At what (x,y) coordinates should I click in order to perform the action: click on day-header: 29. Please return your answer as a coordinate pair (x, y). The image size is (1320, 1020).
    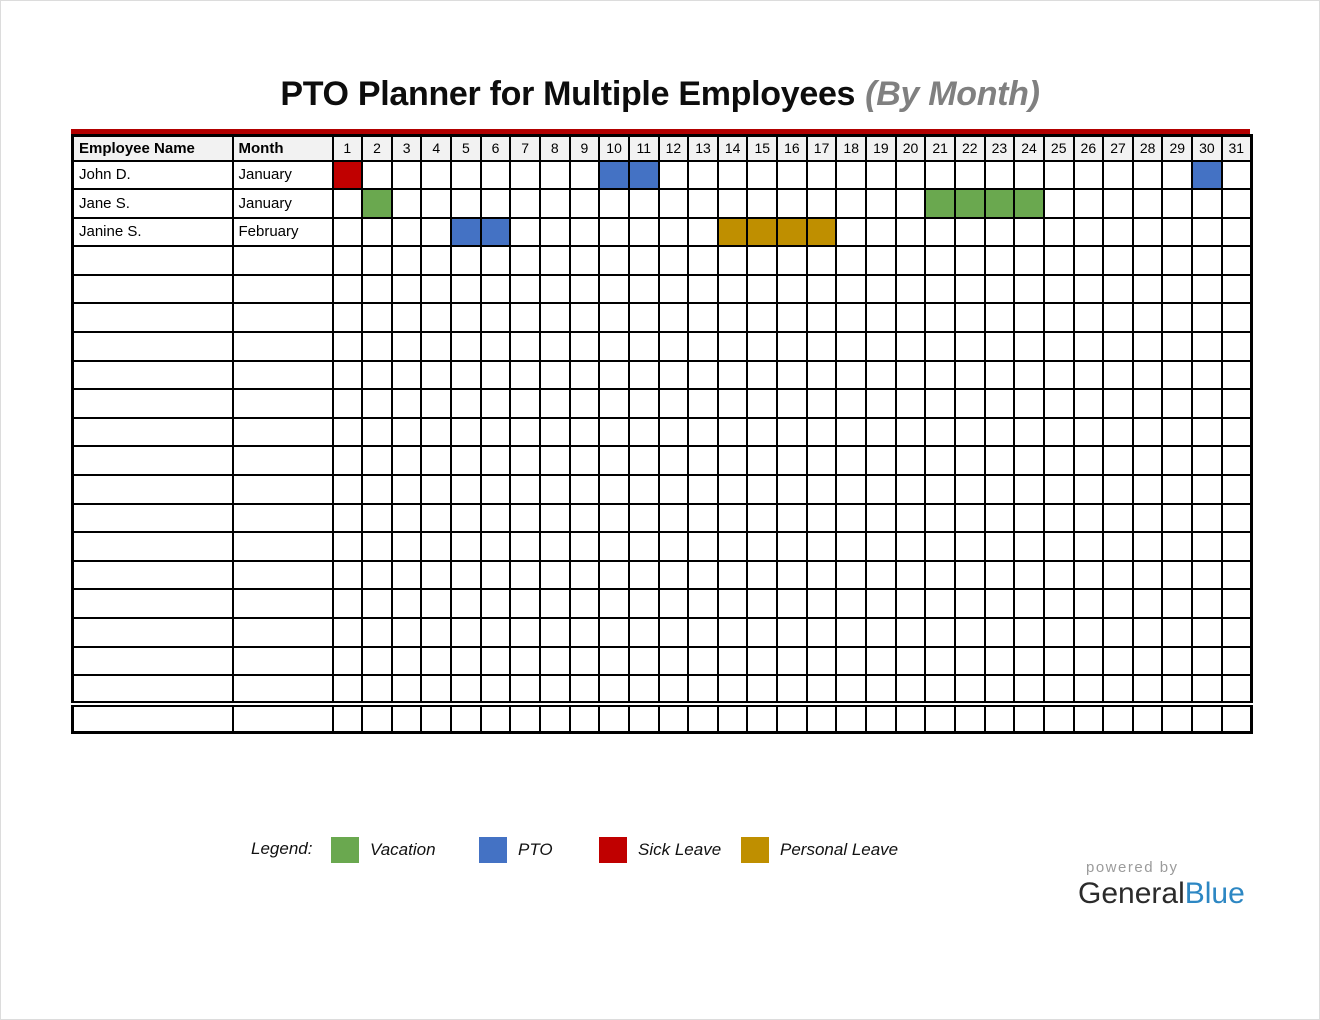
    Looking at the image, I should click on (1177, 148).